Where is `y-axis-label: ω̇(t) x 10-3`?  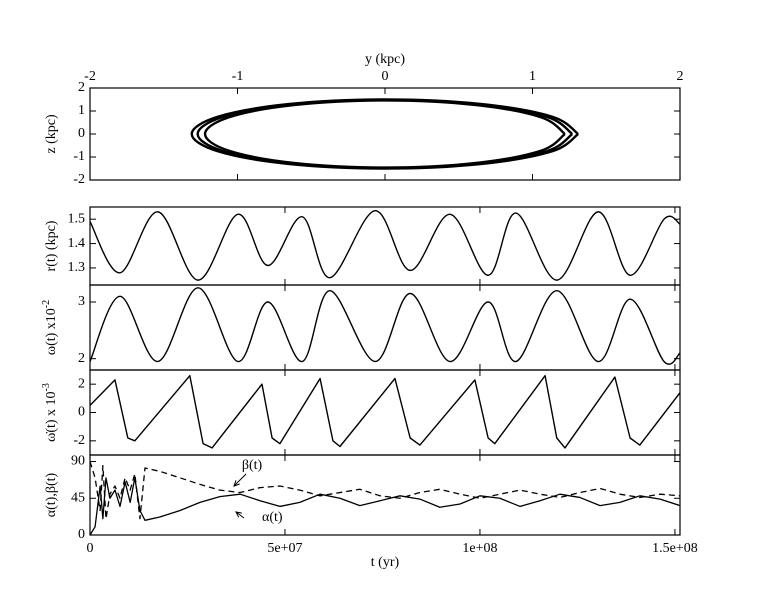
y-axis-label: ω̇(t) x 10-3 is located at coordinates (50, 412).